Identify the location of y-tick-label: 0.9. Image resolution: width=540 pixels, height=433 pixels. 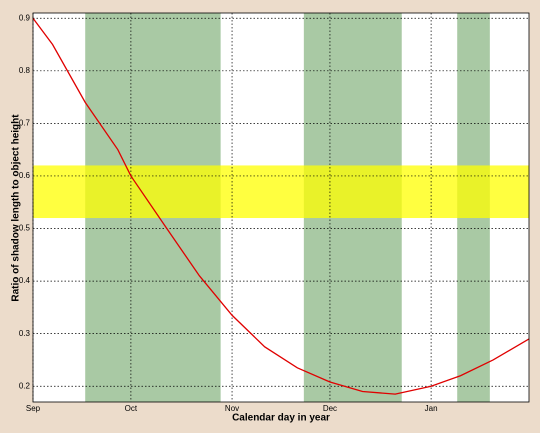
(25, 17).